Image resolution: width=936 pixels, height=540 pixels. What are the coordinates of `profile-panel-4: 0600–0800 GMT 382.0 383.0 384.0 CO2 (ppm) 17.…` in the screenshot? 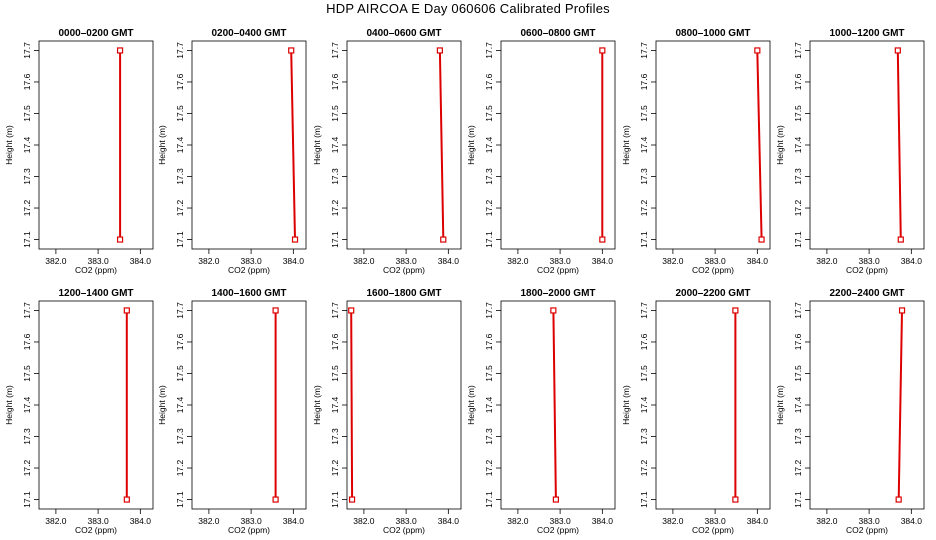 It's located at (541, 151).